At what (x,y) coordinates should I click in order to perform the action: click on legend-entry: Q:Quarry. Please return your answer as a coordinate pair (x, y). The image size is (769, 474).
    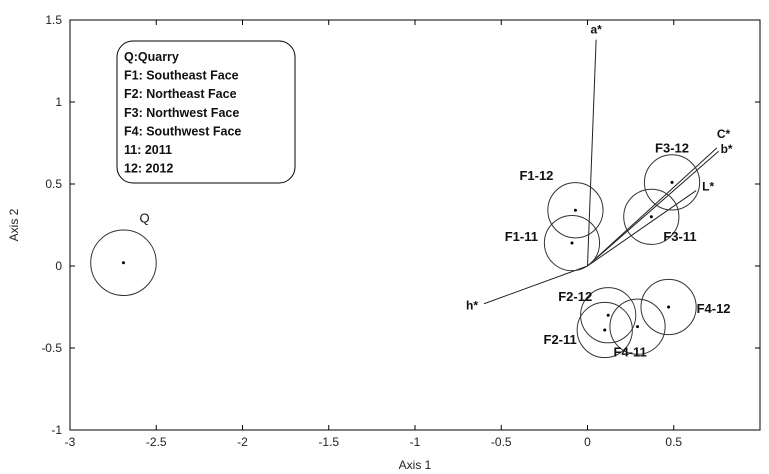
    Looking at the image, I should click on (151, 57).